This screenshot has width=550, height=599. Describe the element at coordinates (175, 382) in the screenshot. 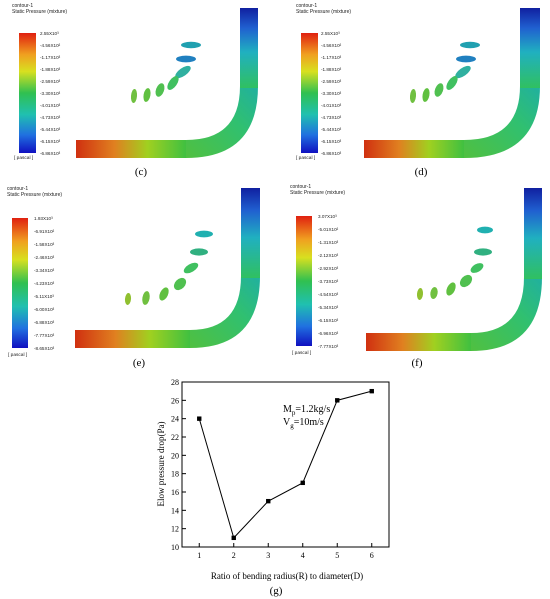

I see `y-tick-label: 28` at that location.